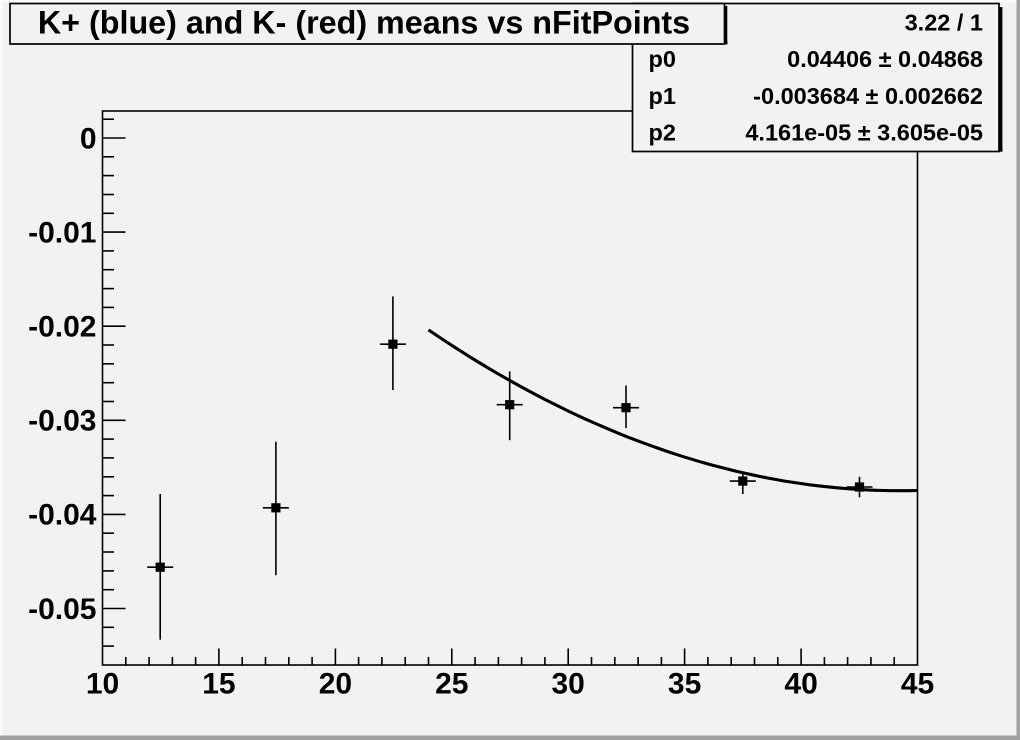  Describe the element at coordinates (662, 133) in the screenshot. I see `svg-text: p2` at that location.